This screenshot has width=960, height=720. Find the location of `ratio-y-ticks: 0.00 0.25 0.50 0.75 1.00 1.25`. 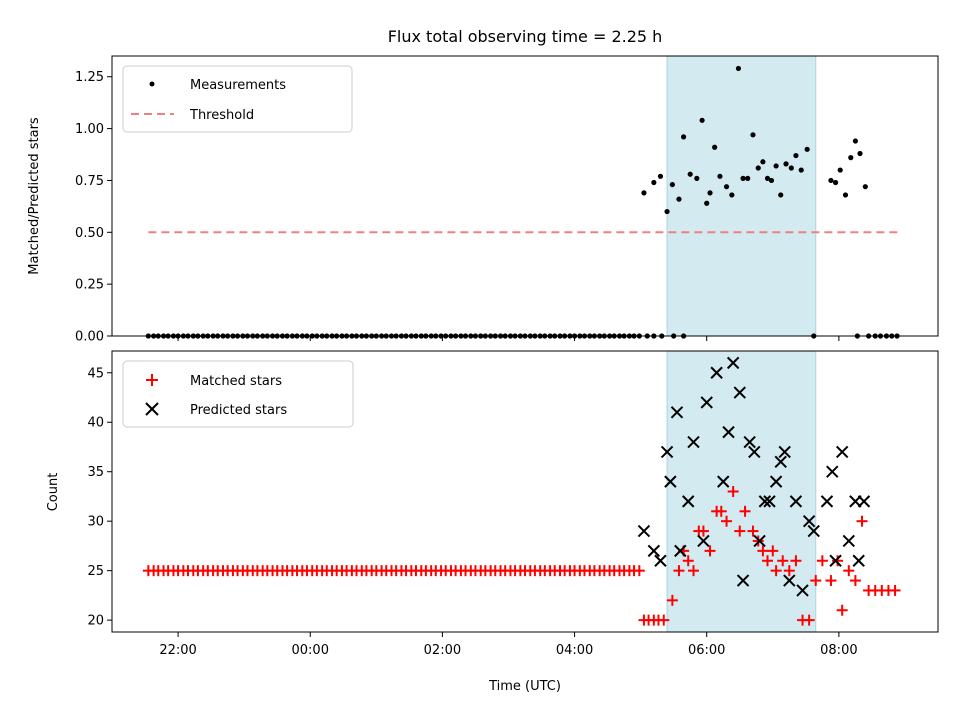

ratio-y-ticks: 0.00 0.25 0.50 0.75 1.00 1.25 is located at coordinates (93, 207).